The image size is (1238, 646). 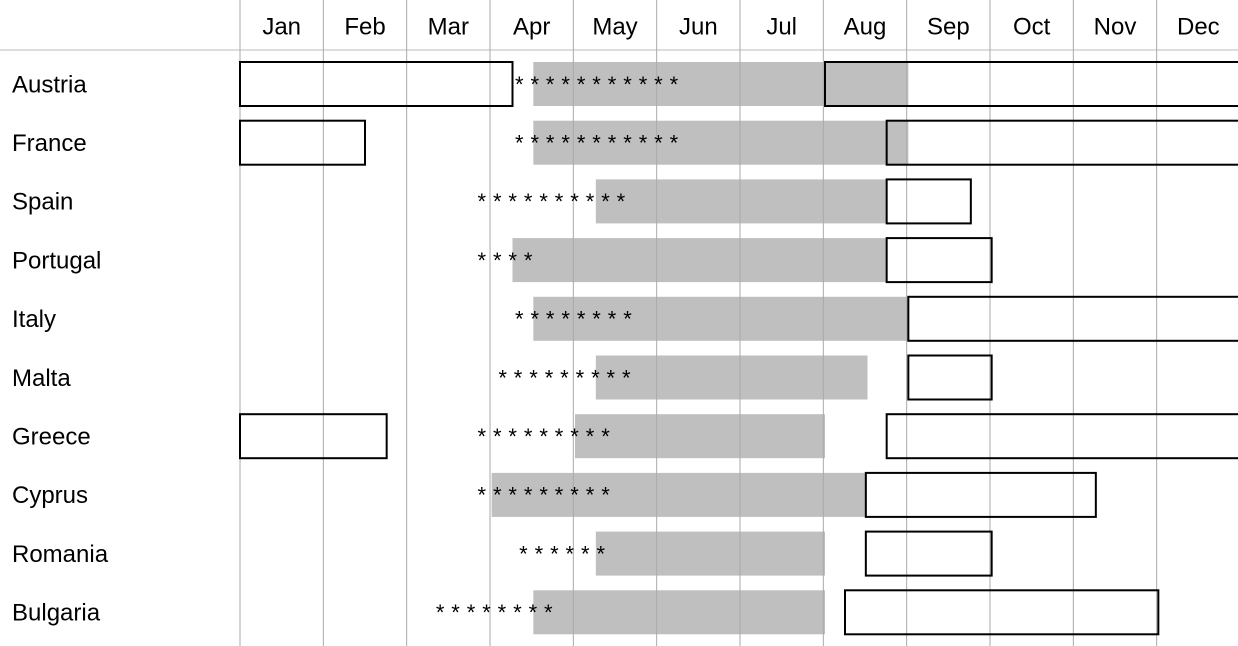 I want to click on month-label: Jul, so click(x=781, y=26).